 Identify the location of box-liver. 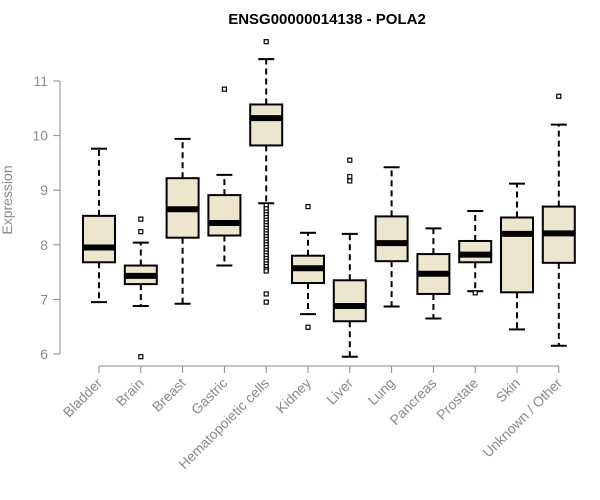
(349, 257).